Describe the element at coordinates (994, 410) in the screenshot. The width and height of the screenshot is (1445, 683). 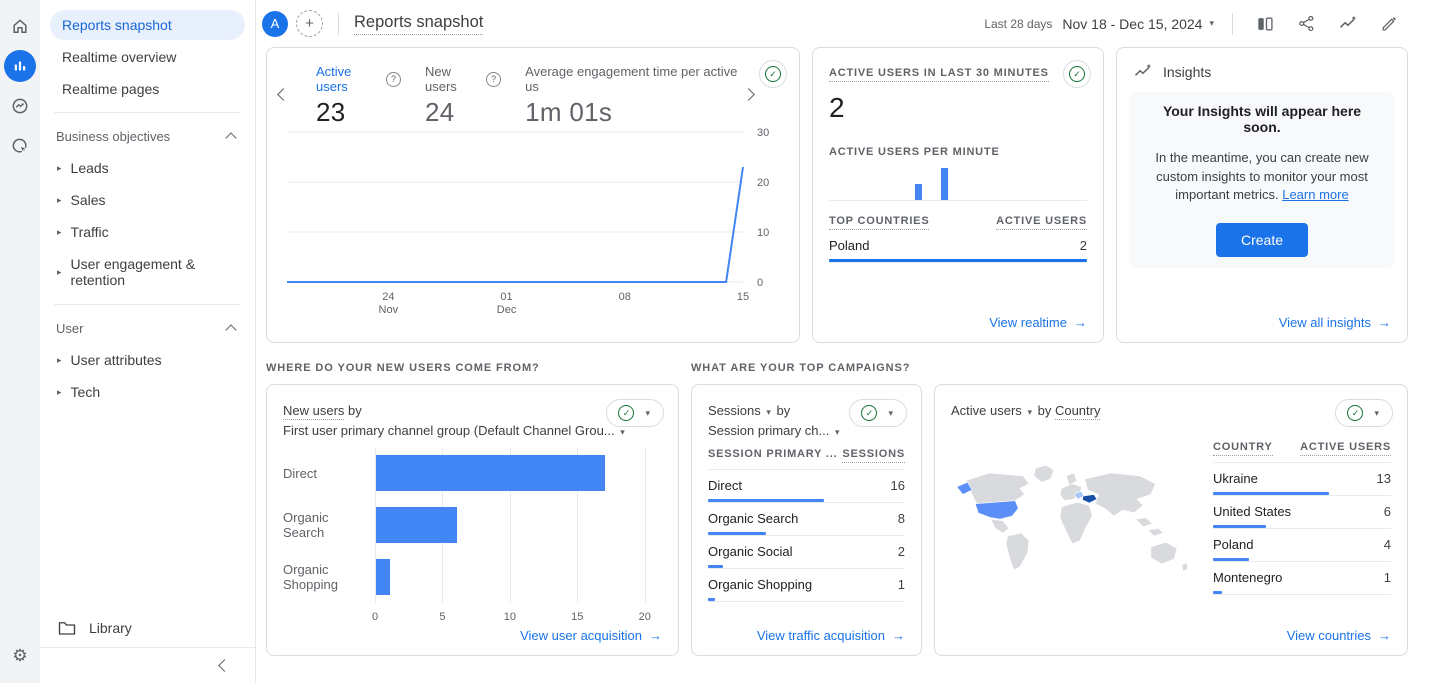
I see `metric-selector: Active users` at that location.